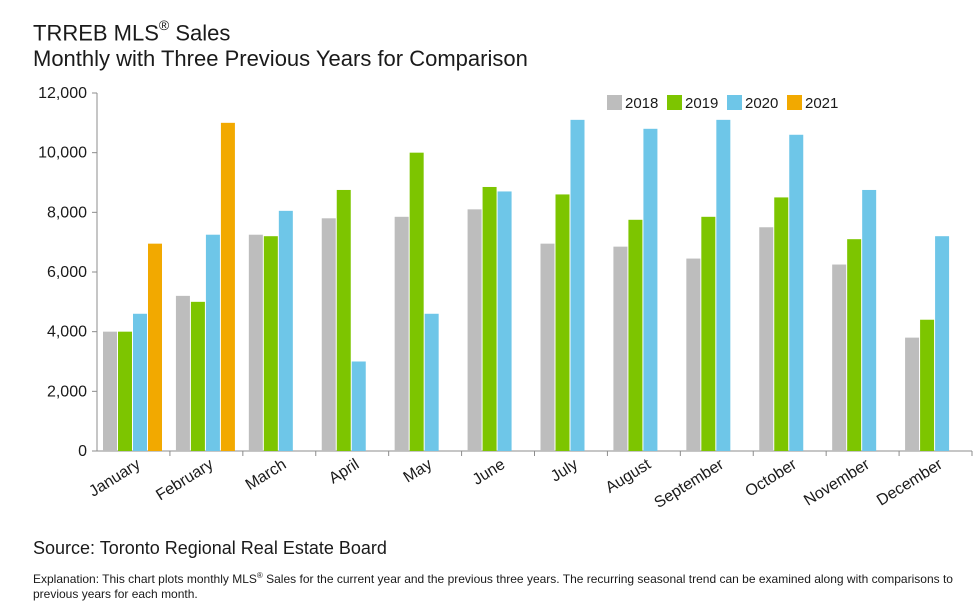 This screenshot has width=978, height=610. Describe the element at coordinates (504, 321) in the screenshot. I see `bar-2020-june` at that location.